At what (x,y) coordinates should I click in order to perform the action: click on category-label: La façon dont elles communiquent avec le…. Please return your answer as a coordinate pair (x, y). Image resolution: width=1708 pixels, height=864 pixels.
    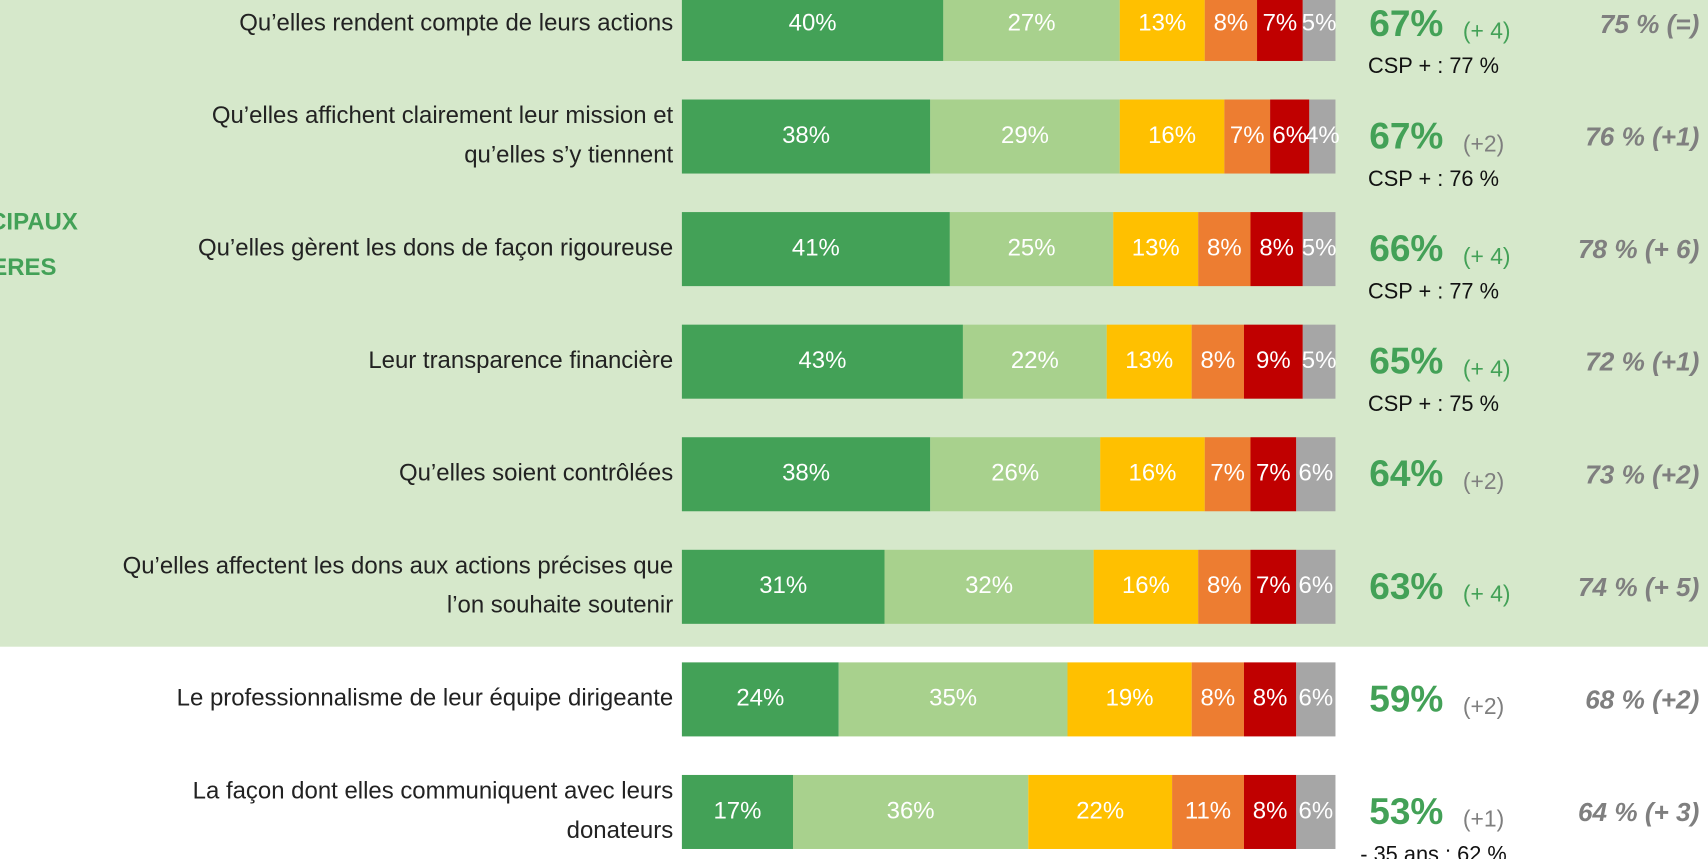
    Looking at the image, I should click on (433, 791).